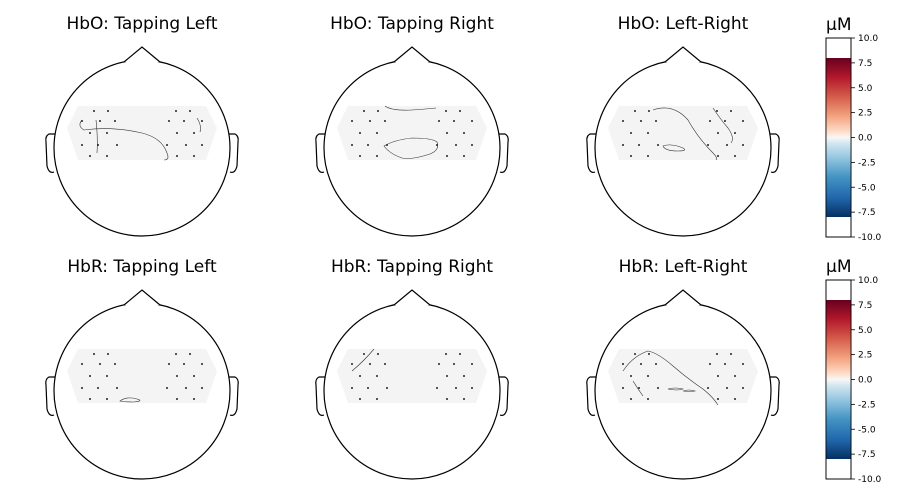  What do you see at coordinates (867, 163) in the screenshot?
I see `colorbar-tick-label: -2.5` at bounding box center [867, 163].